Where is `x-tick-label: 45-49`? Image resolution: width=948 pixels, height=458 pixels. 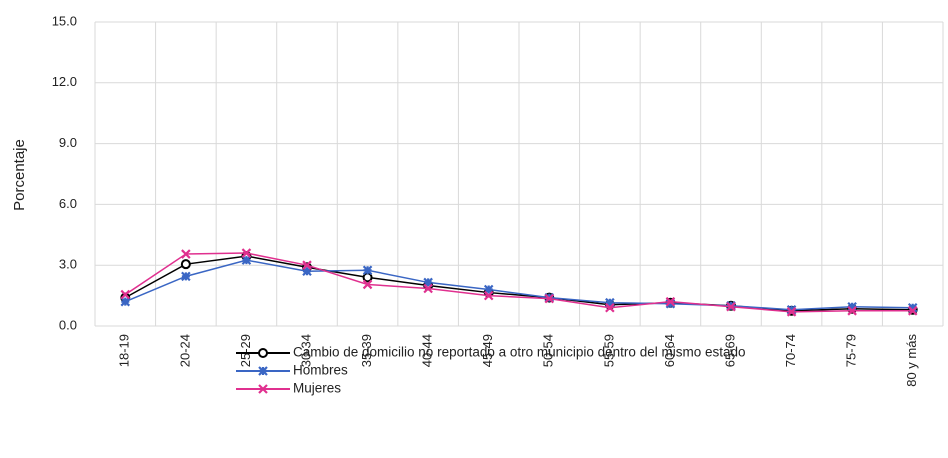 x-tick-label: 45-49 is located at coordinates (487, 350).